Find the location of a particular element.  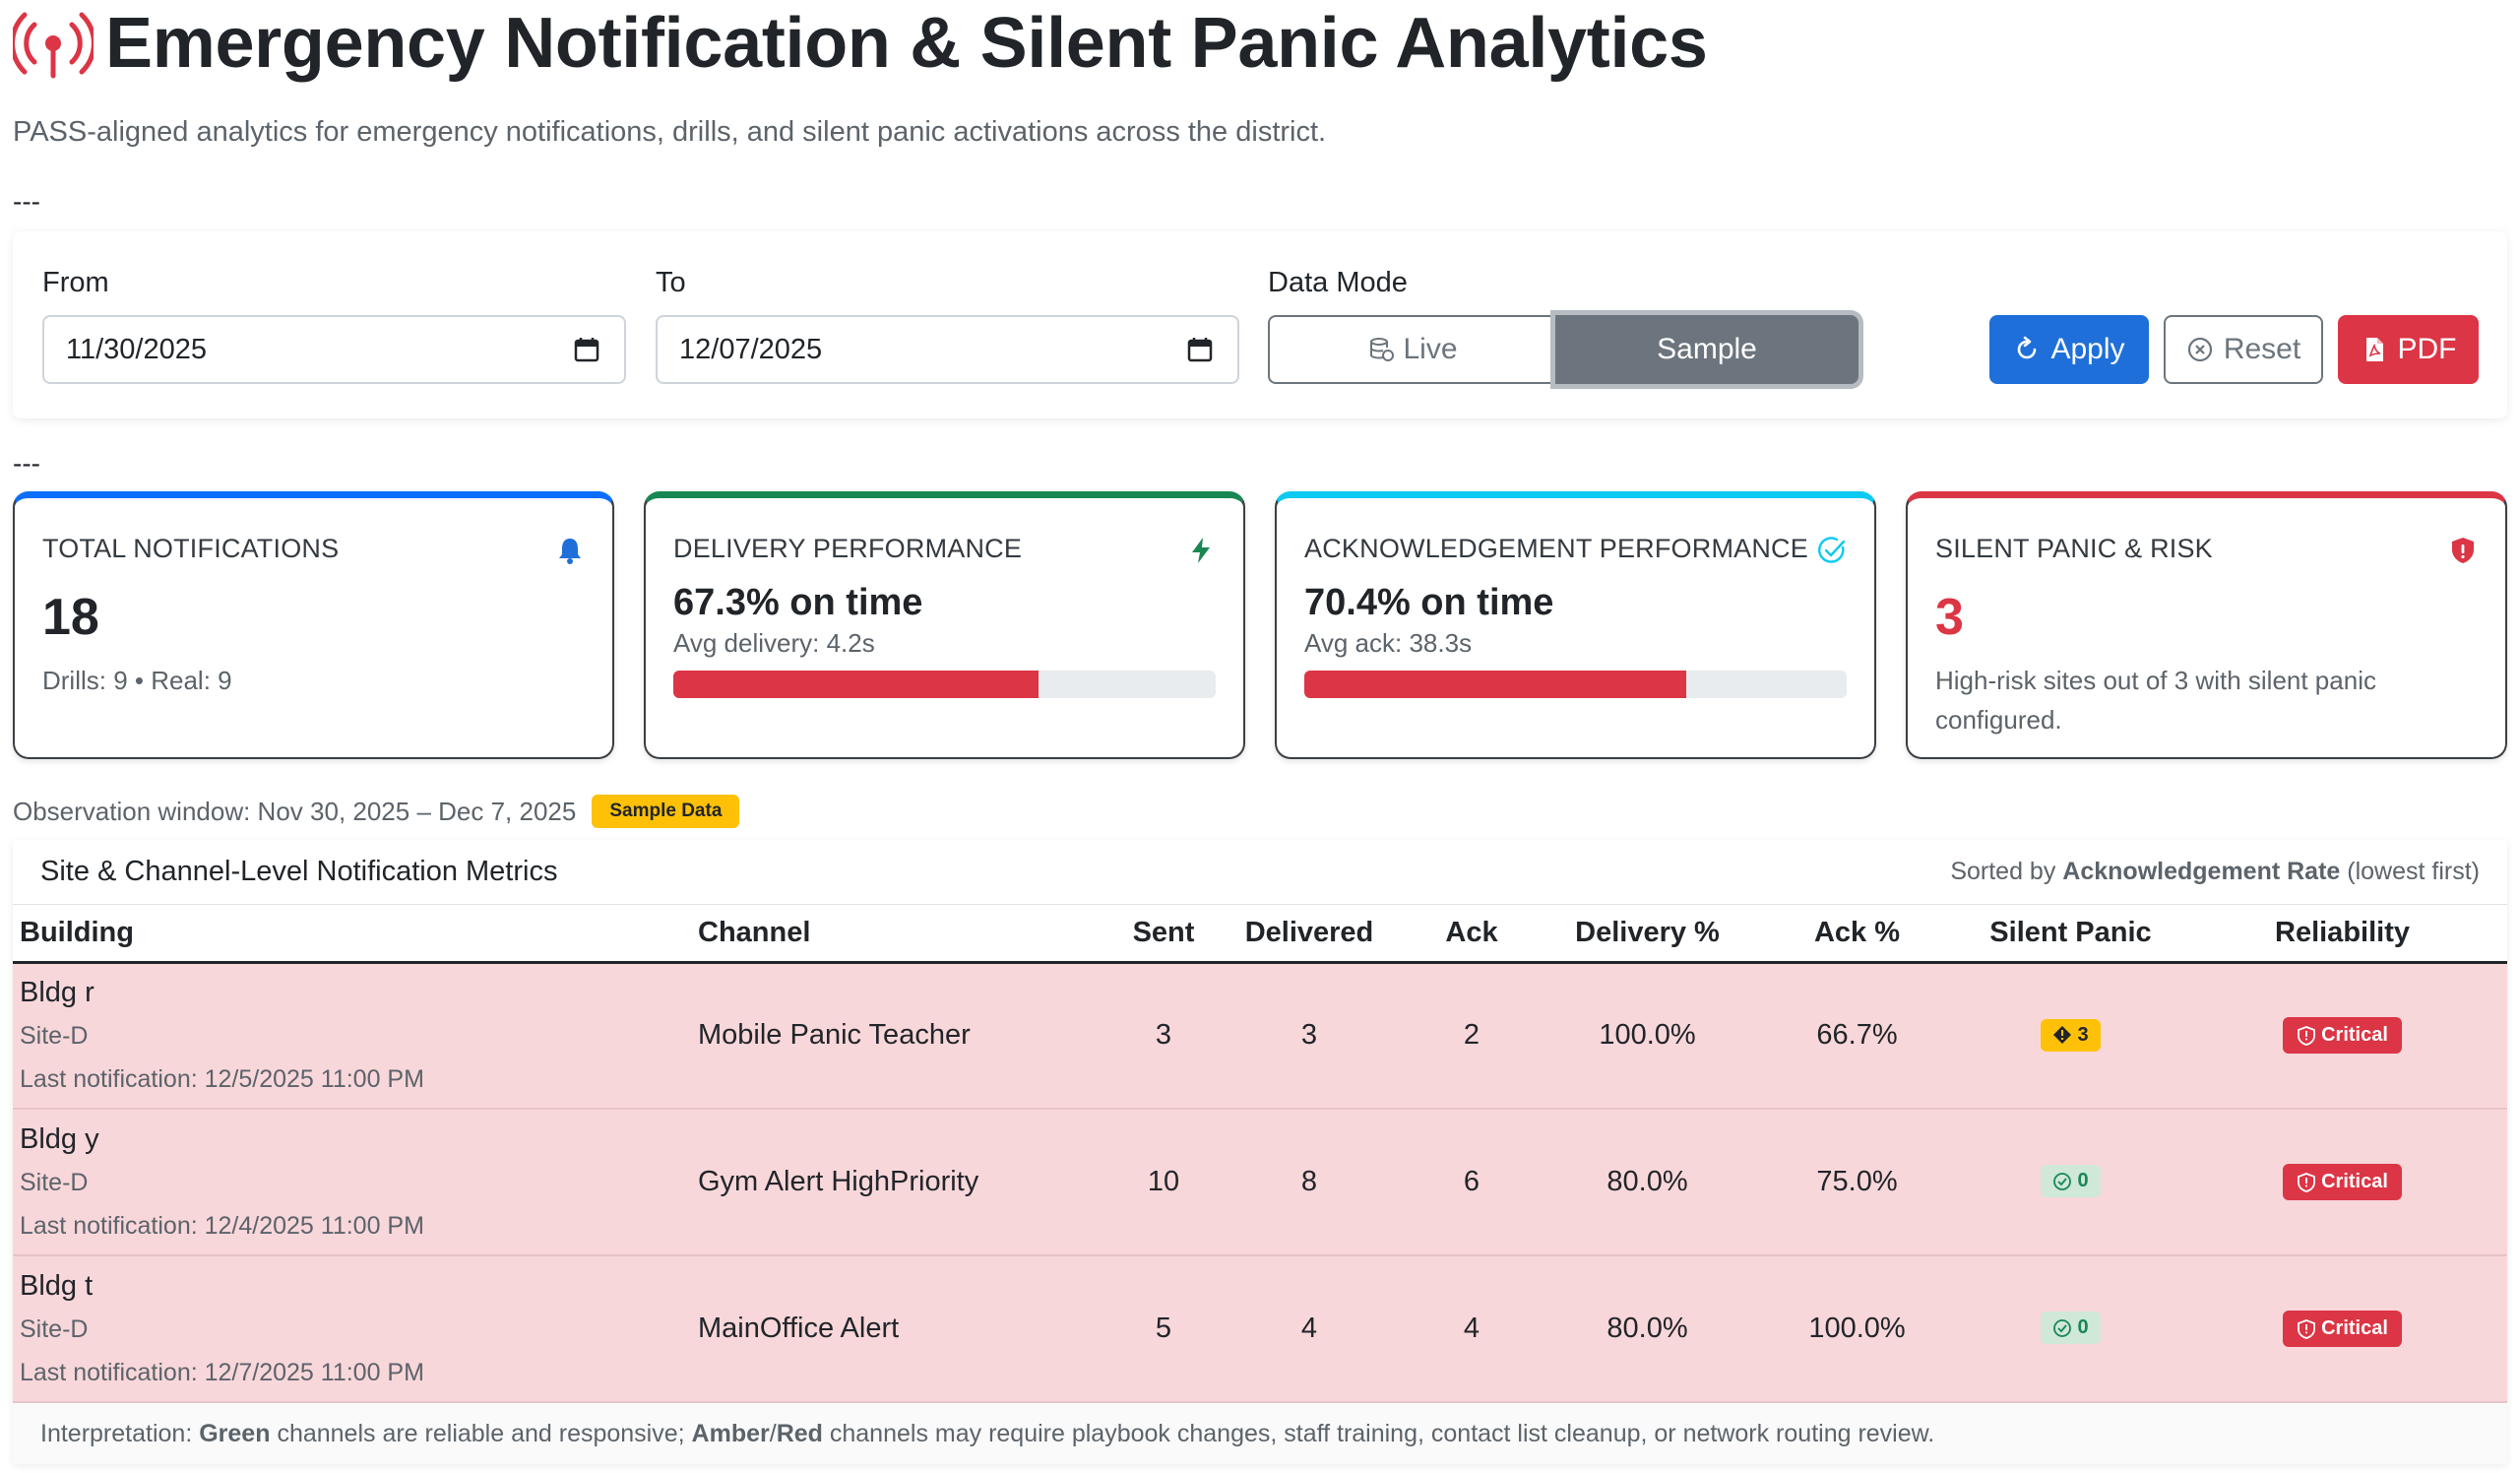

from-date-input: 11/30/2025 is located at coordinates (334, 349).